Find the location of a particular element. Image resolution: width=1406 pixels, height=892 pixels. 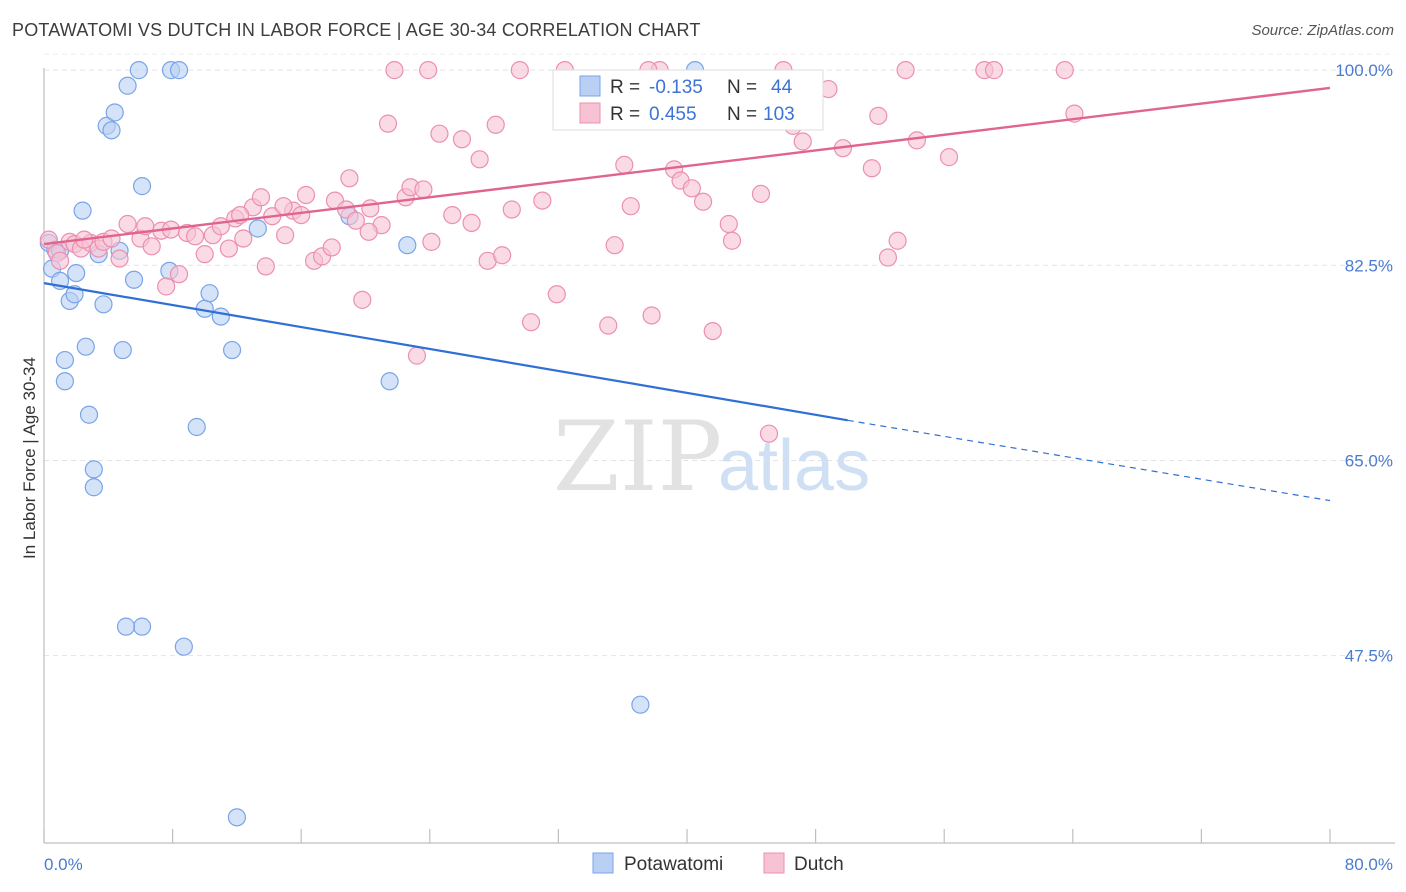

bottom-legend-label-dutch: Dutch is located at coordinates (819, 864).